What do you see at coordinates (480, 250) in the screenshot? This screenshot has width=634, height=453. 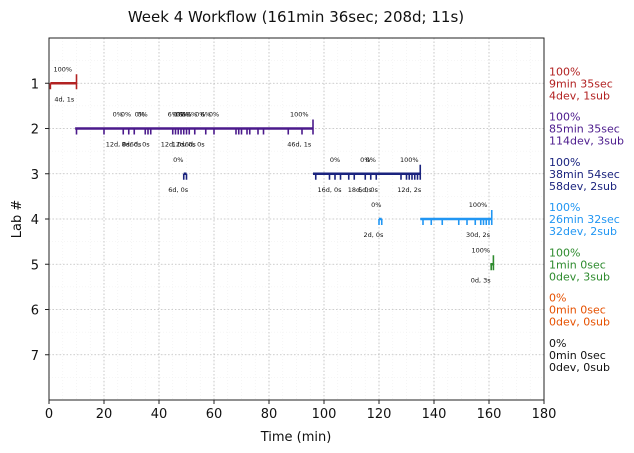 I see `lab-5-pct-label: 100%` at bounding box center [480, 250].